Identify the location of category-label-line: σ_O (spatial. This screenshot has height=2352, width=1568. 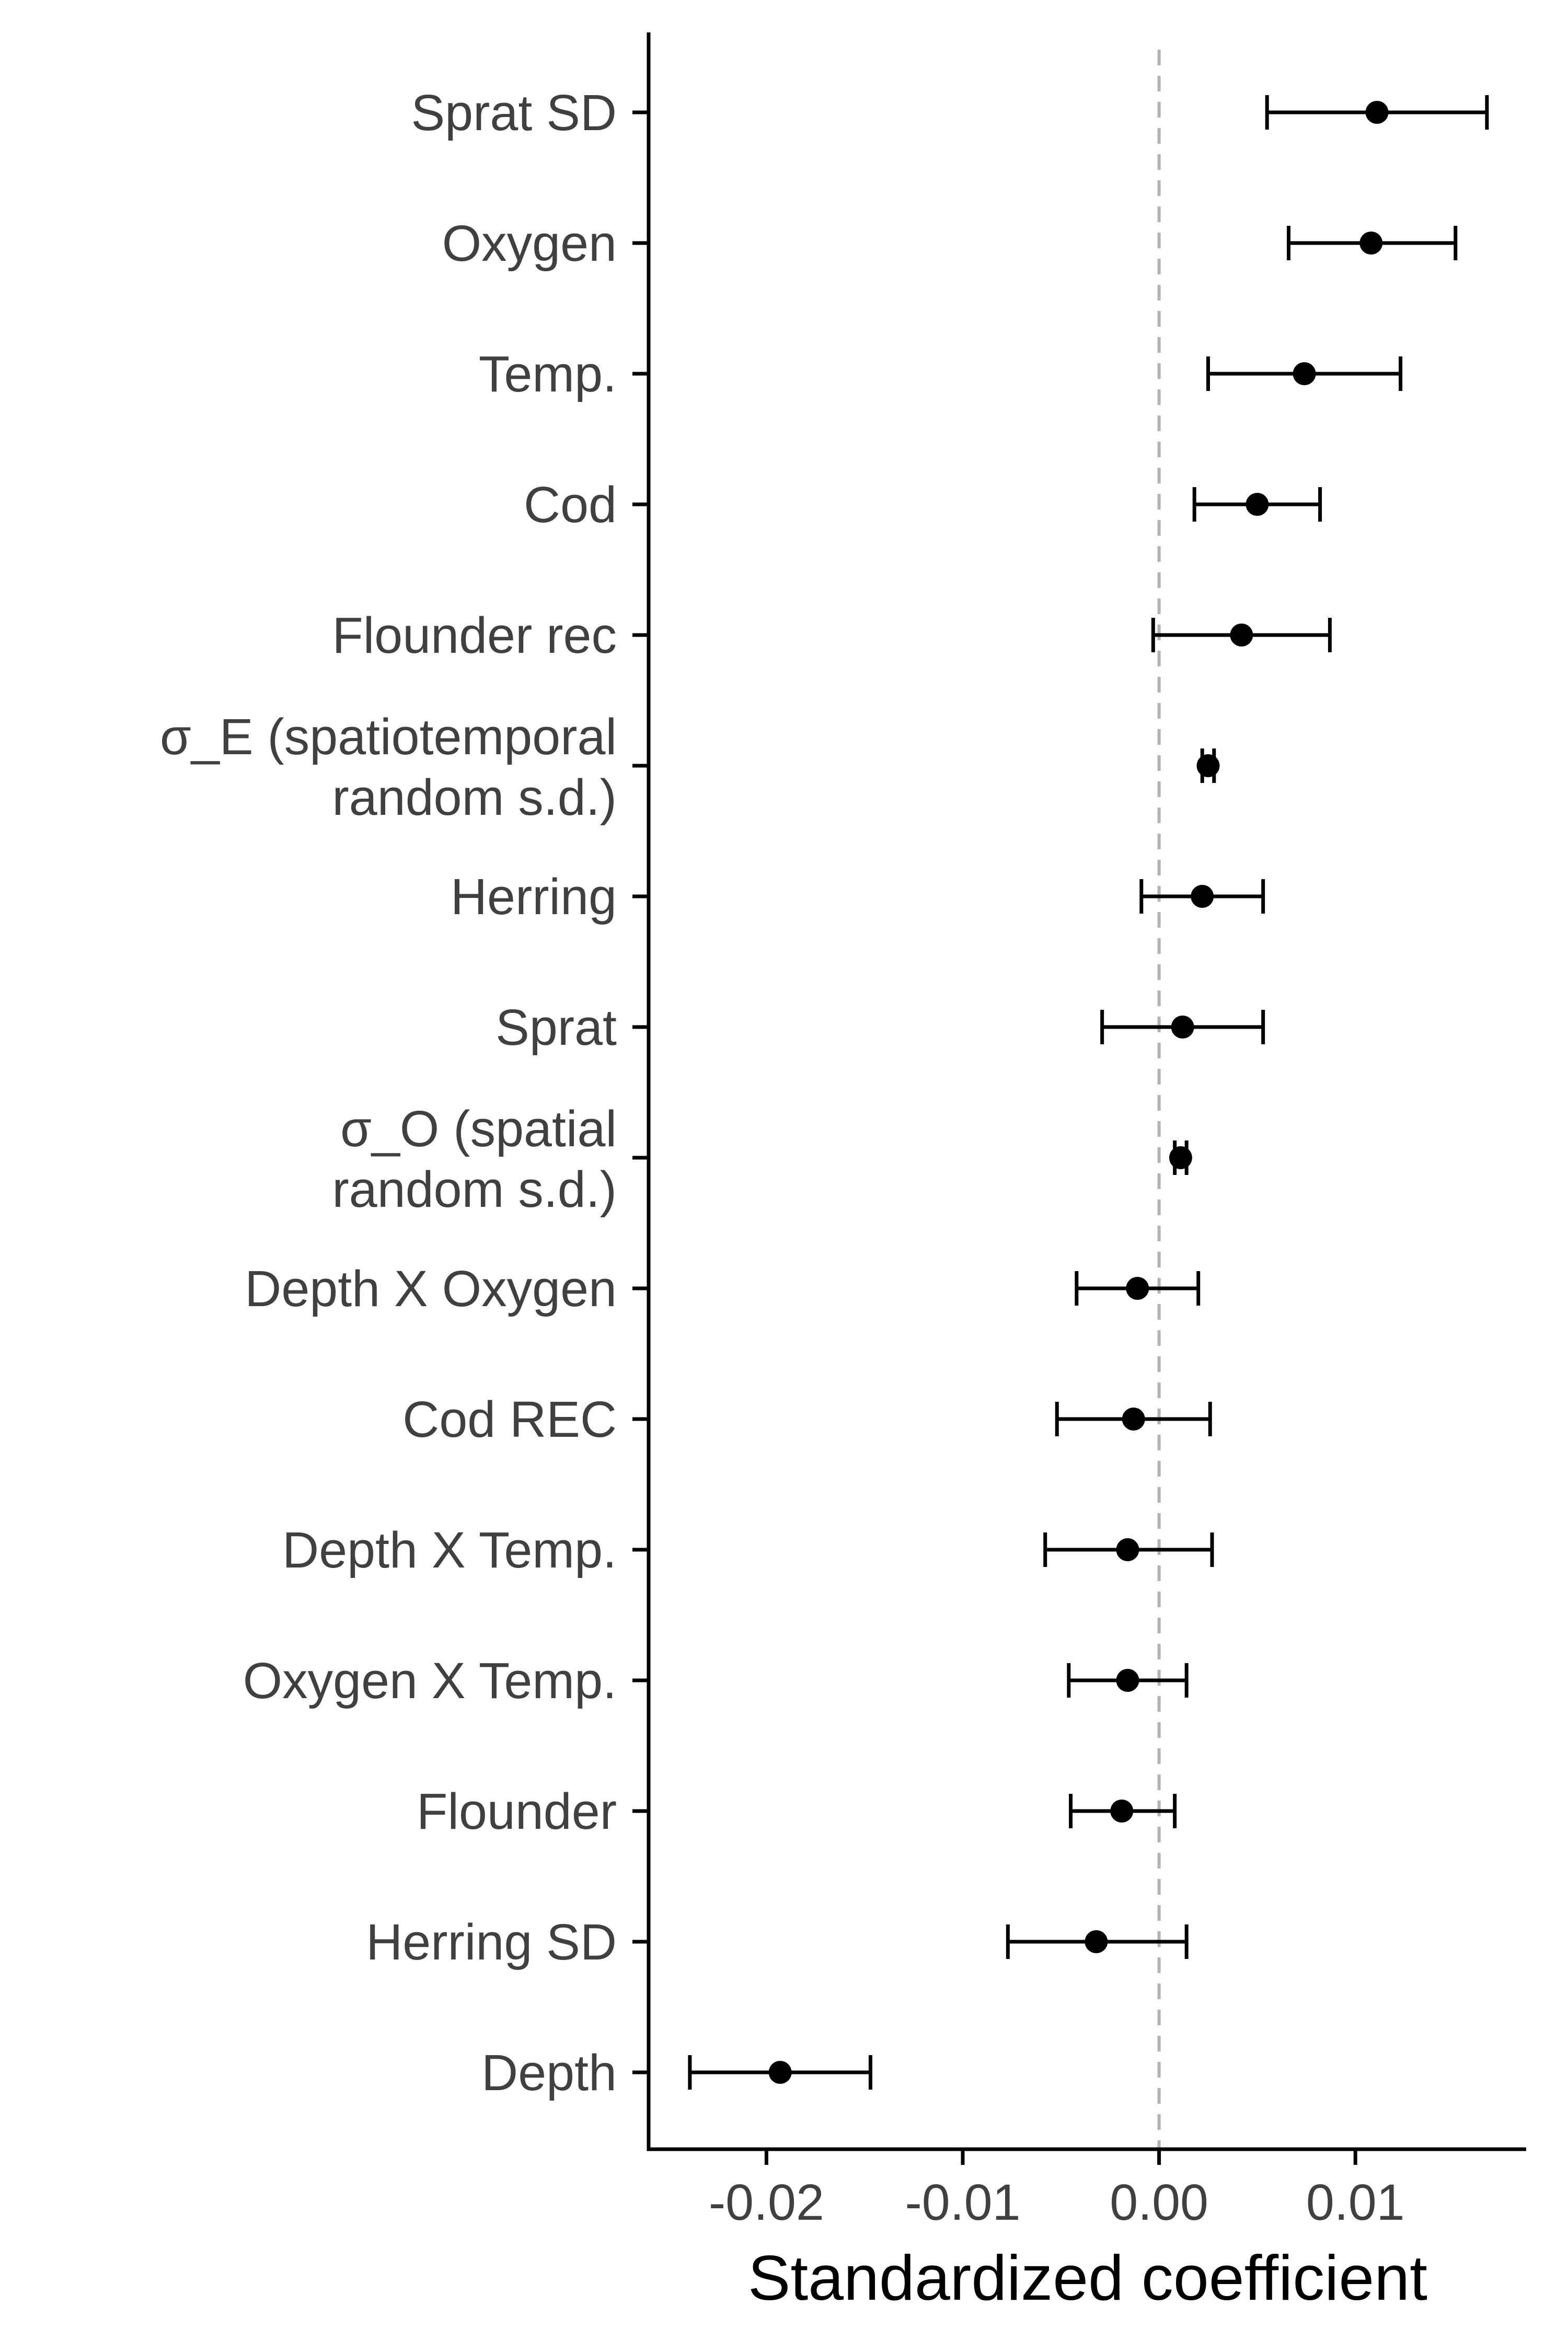
(478, 1128).